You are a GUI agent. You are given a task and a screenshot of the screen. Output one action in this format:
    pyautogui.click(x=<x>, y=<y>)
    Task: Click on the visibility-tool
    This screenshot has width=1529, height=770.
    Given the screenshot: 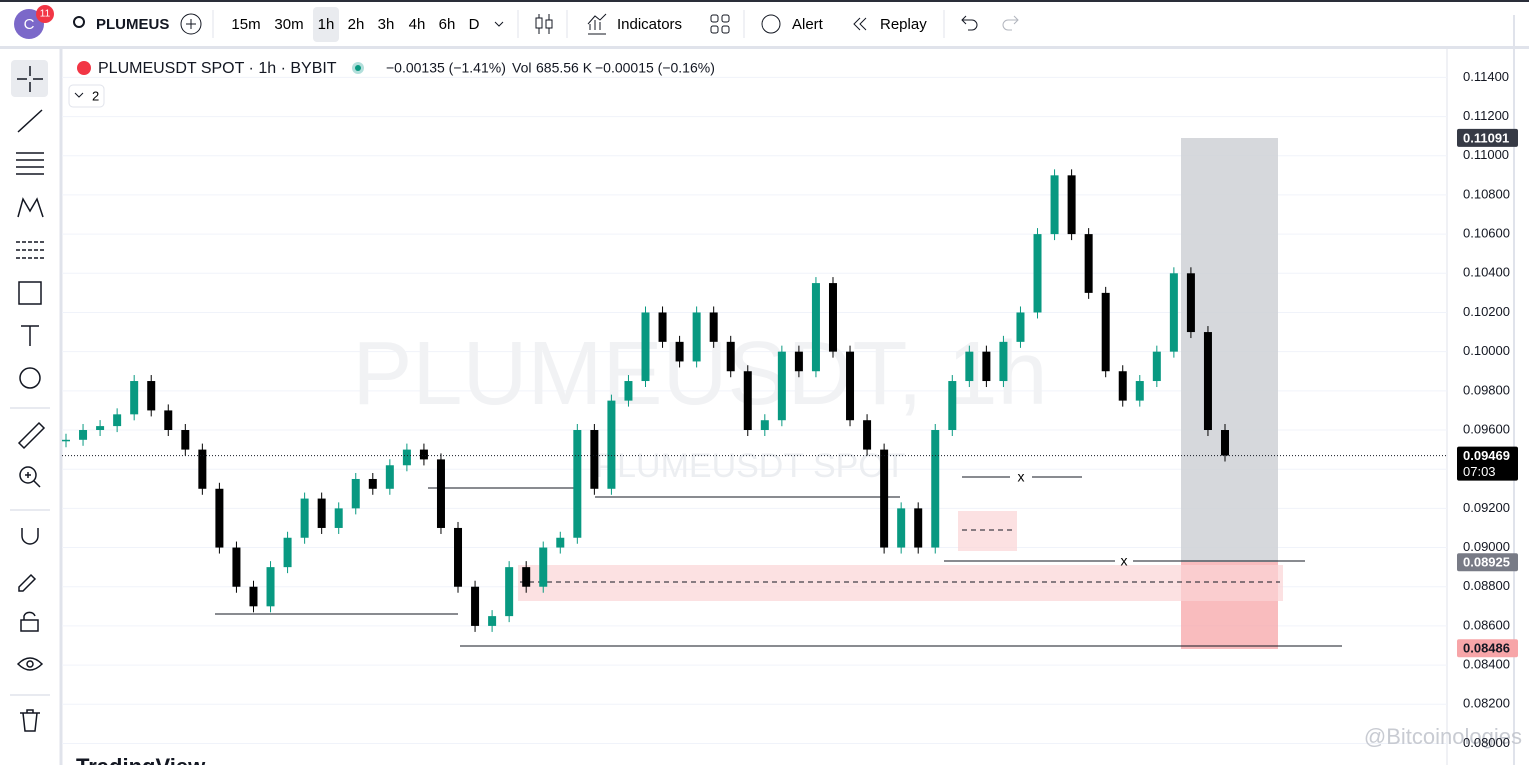 What is the action you would take?
    pyautogui.click(x=30, y=664)
    